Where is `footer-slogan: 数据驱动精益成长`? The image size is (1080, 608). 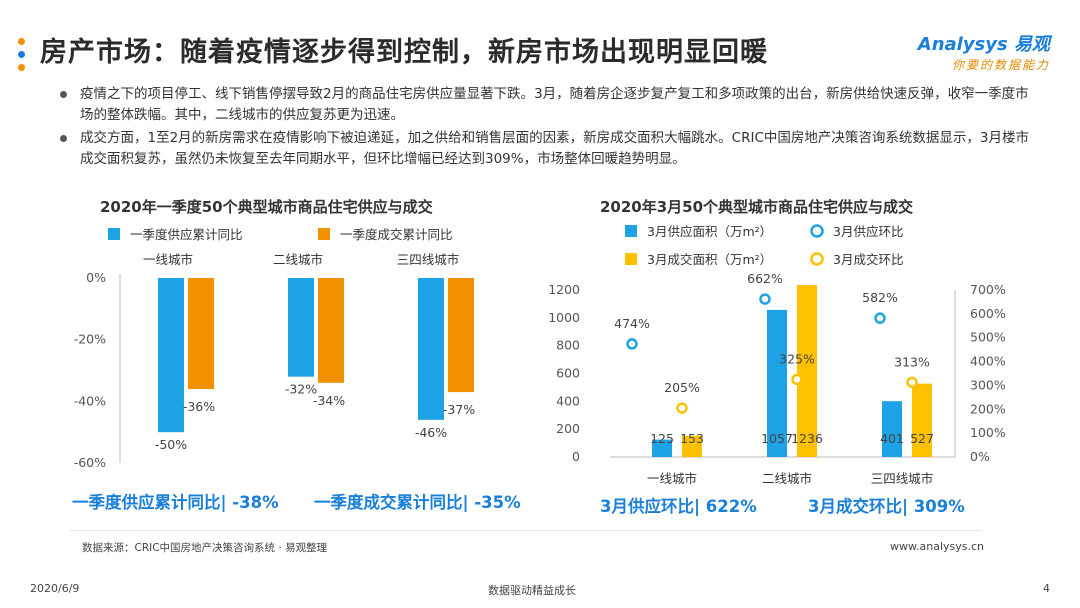 footer-slogan: 数据驱动精益成长 is located at coordinates (532, 590).